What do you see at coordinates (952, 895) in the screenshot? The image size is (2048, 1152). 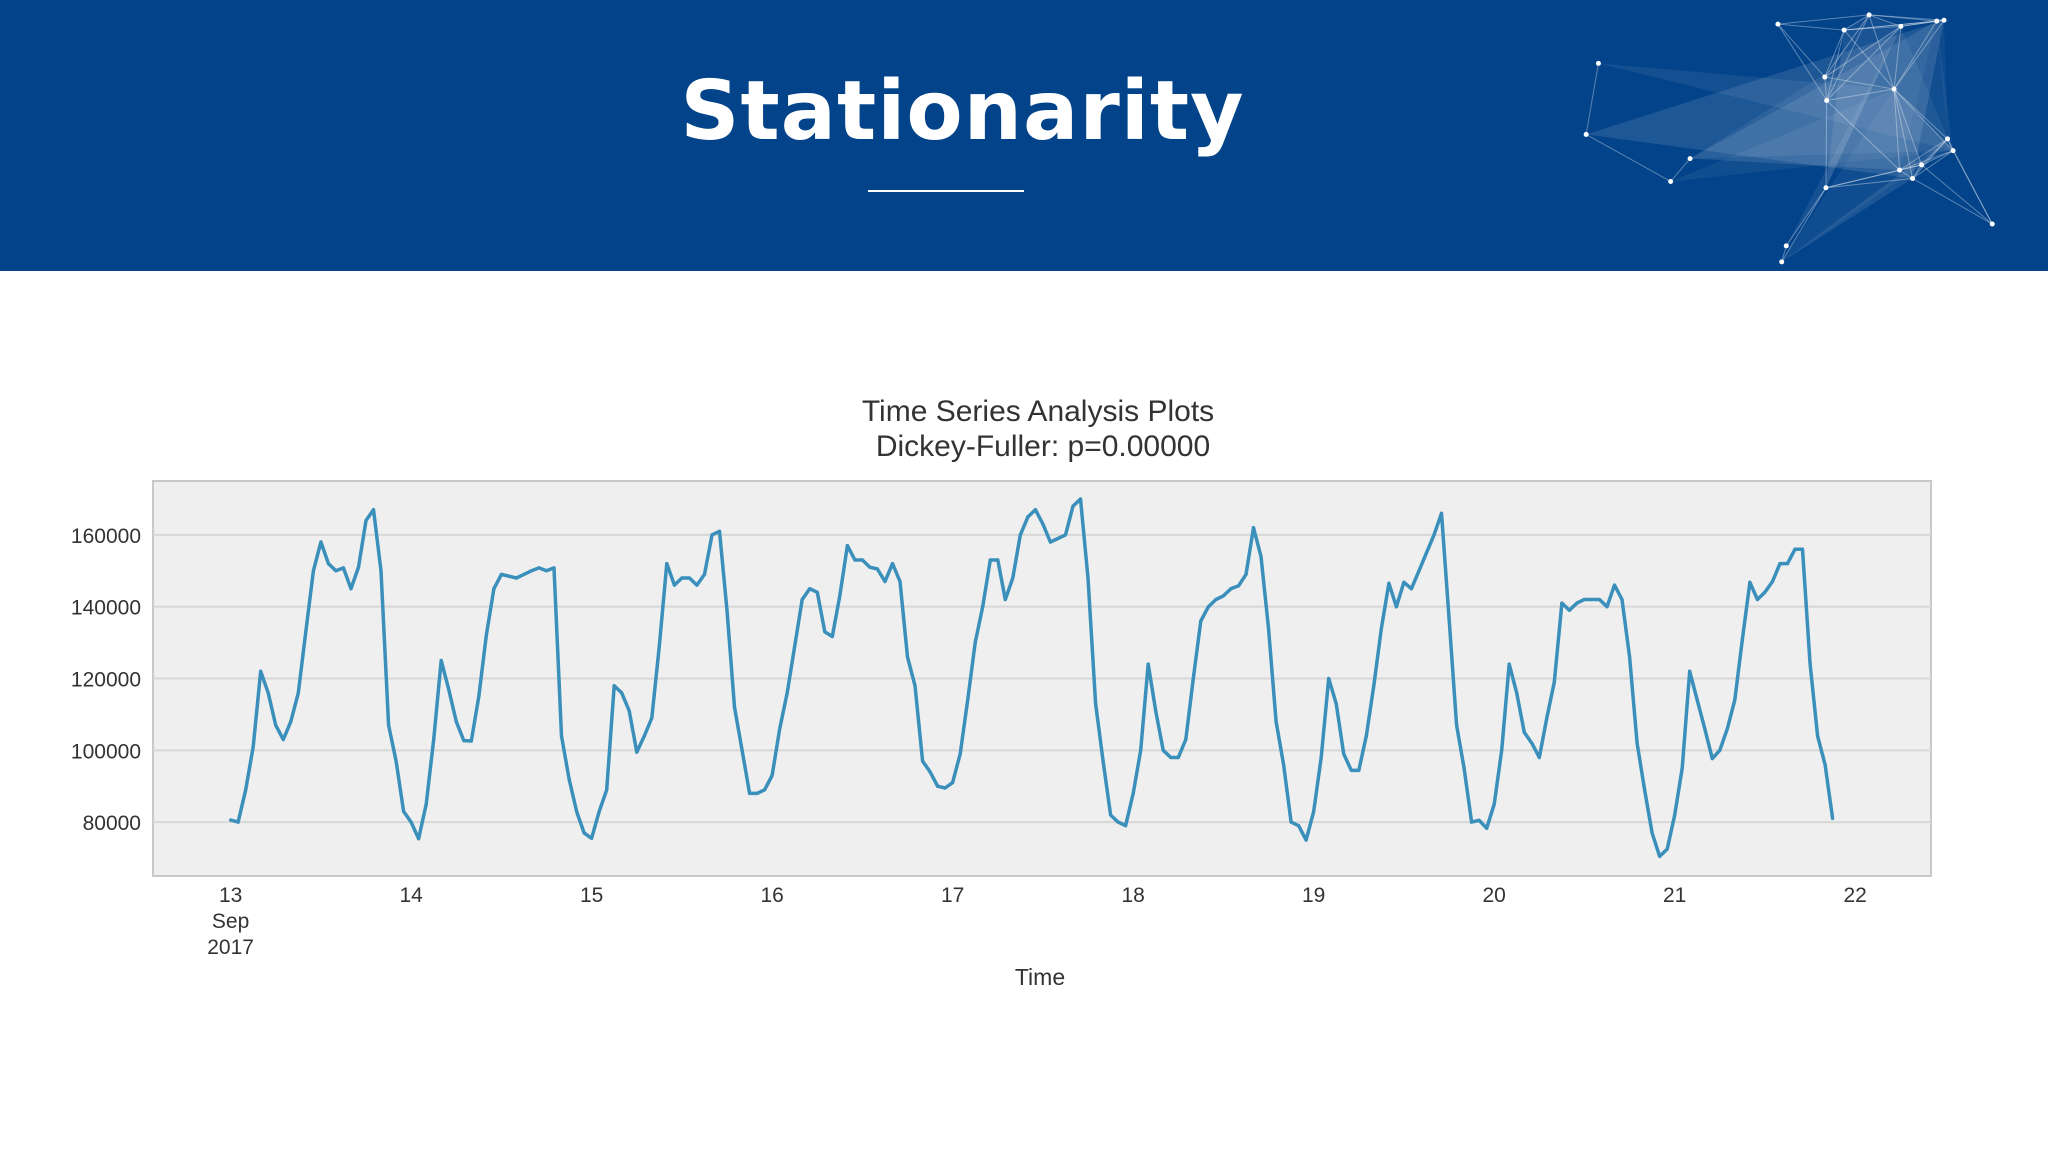 I see `x-tick-label: 17` at bounding box center [952, 895].